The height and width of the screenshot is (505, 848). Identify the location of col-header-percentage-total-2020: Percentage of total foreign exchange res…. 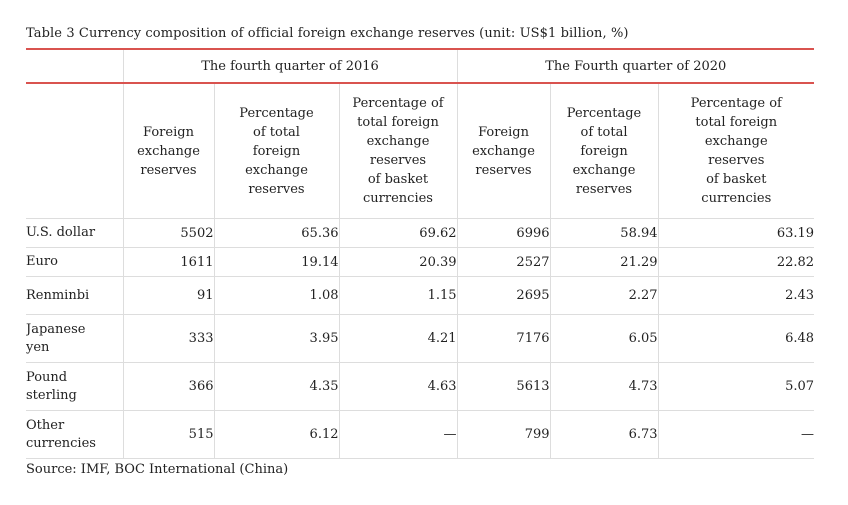
(604, 151).